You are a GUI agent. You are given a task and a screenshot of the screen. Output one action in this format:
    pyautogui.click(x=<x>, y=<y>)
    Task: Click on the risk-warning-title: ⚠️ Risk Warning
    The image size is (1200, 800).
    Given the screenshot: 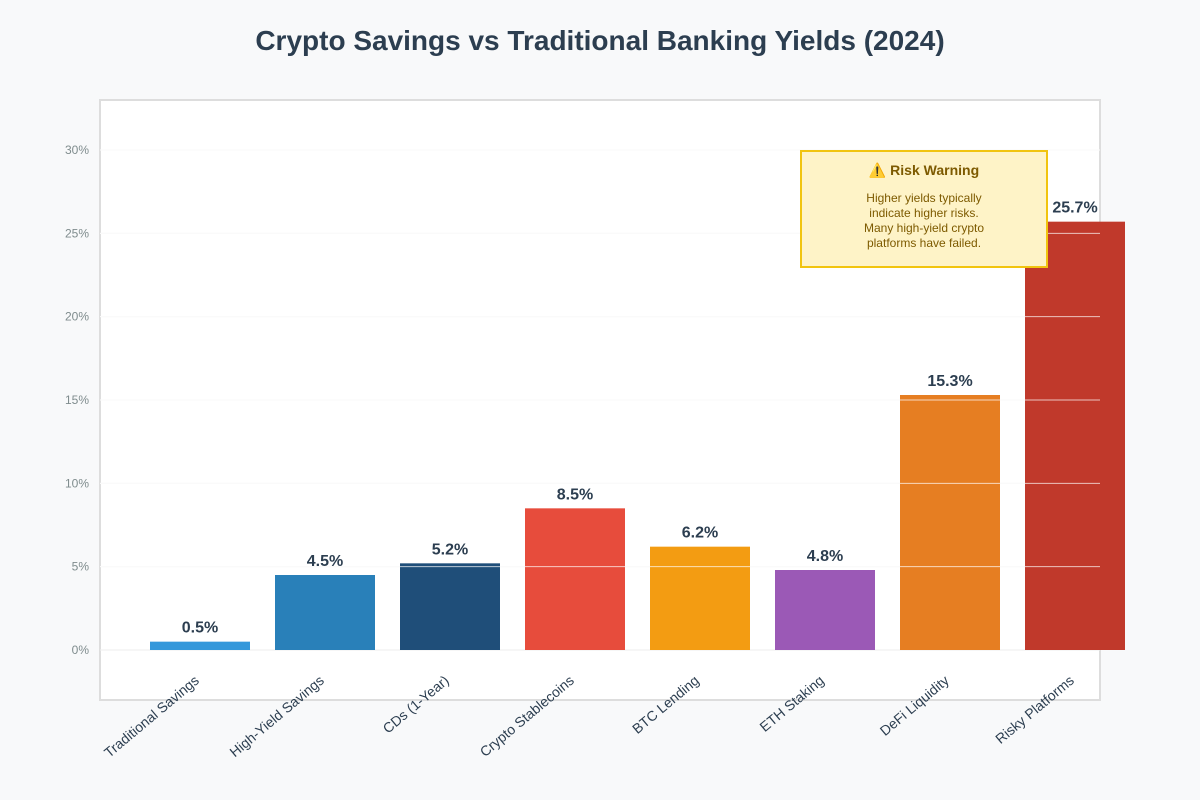 What is the action you would take?
    pyautogui.click(x=924, y=170)
    